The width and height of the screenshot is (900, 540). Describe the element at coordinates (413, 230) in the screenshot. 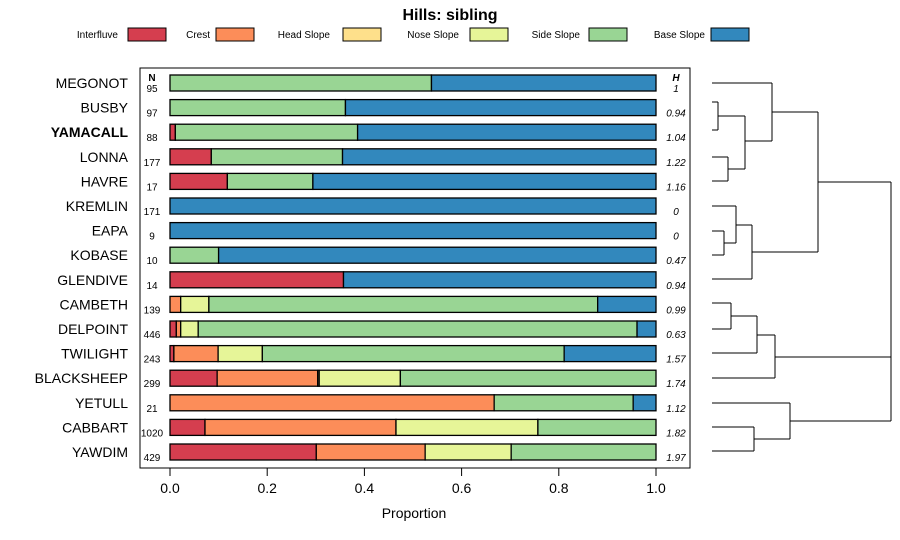

I see `bar-eapa-base-slope` at that location.